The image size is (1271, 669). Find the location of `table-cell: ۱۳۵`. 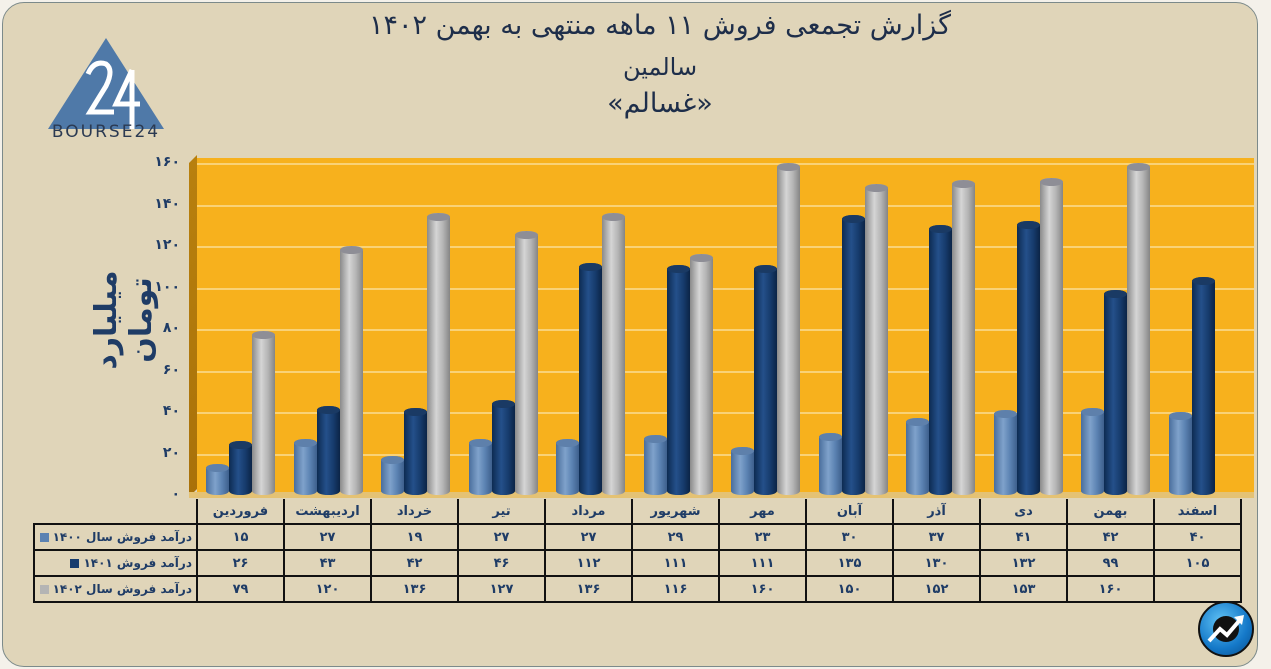

table-cell: ۱۳۵ is located at coordinates (849, 563).